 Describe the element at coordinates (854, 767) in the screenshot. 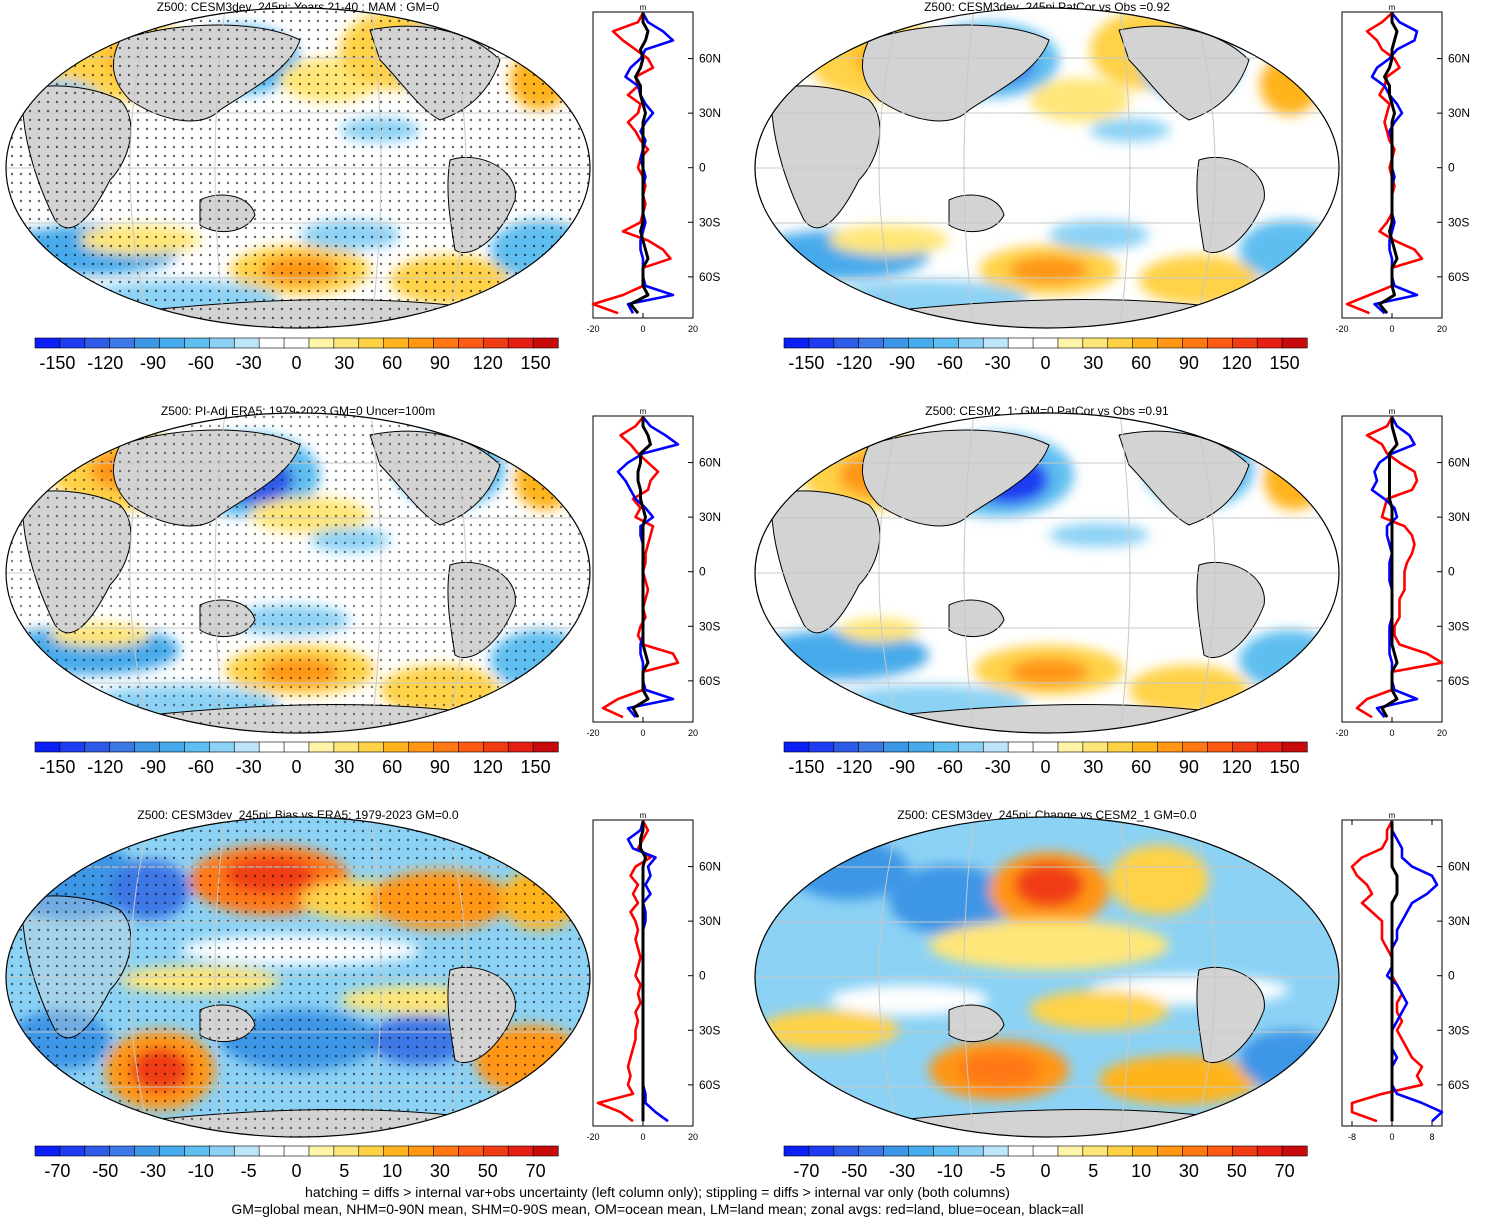

I see `colorbar-4-tick-label: -120` at that location.